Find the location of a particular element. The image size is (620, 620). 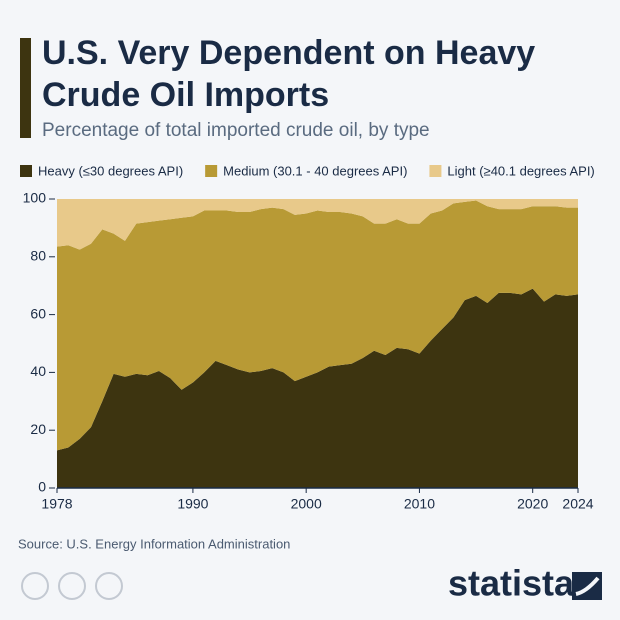

legend-label: Heavy (≤30 degrees API) is located at coordinates (110, 170).